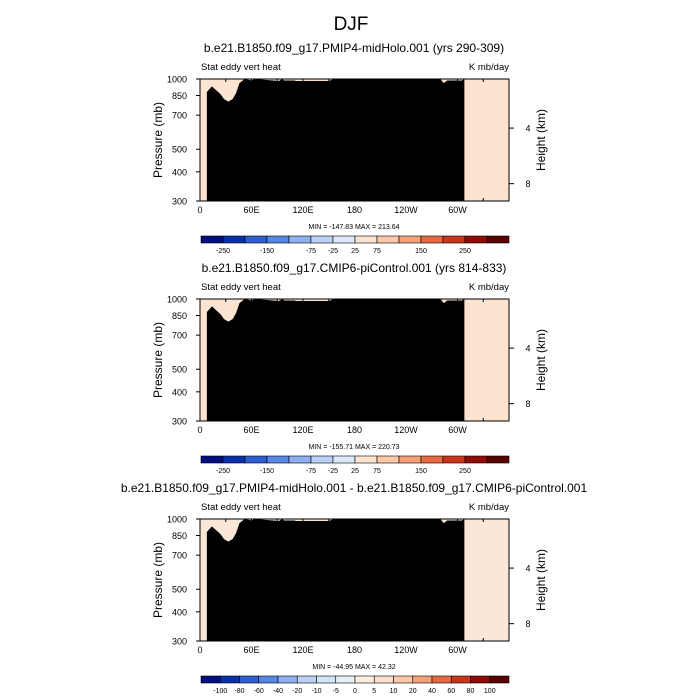  I want to click on colorbar-label-9: 10, so click(394, 691).